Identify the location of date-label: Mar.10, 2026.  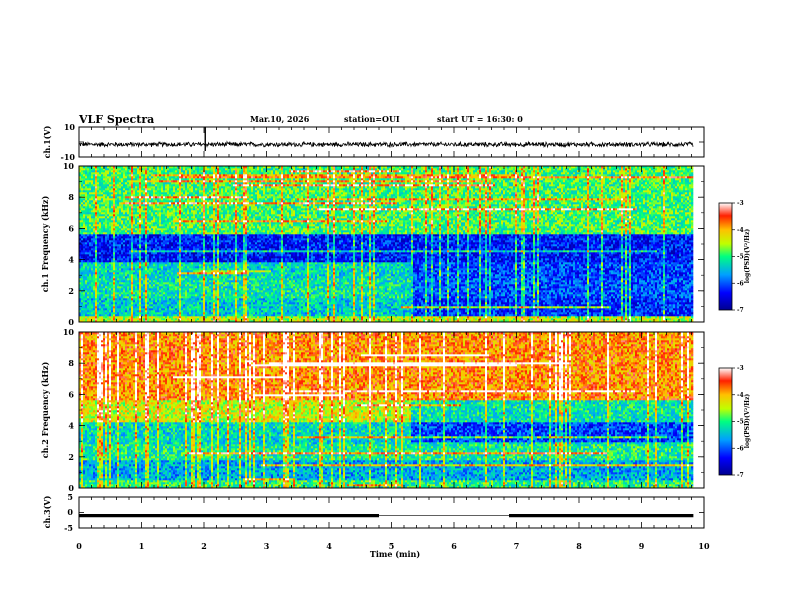
(280, 119).